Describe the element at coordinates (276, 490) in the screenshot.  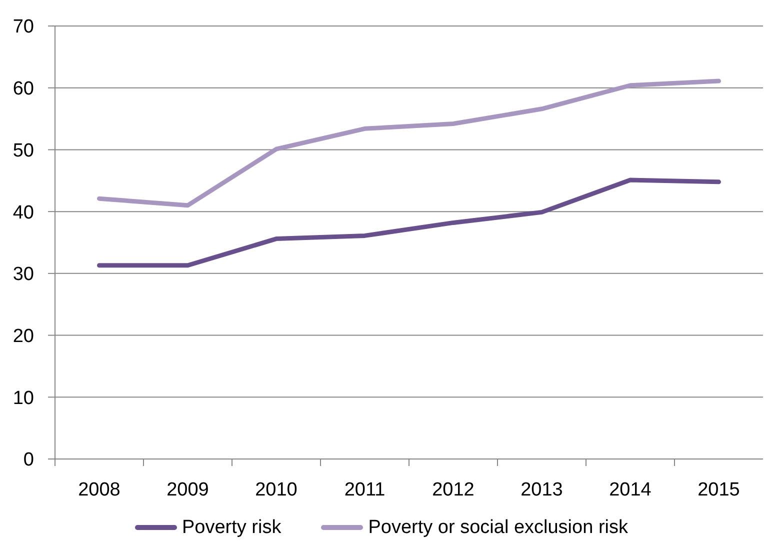
I see `x-tick-label: 2010` at that location.